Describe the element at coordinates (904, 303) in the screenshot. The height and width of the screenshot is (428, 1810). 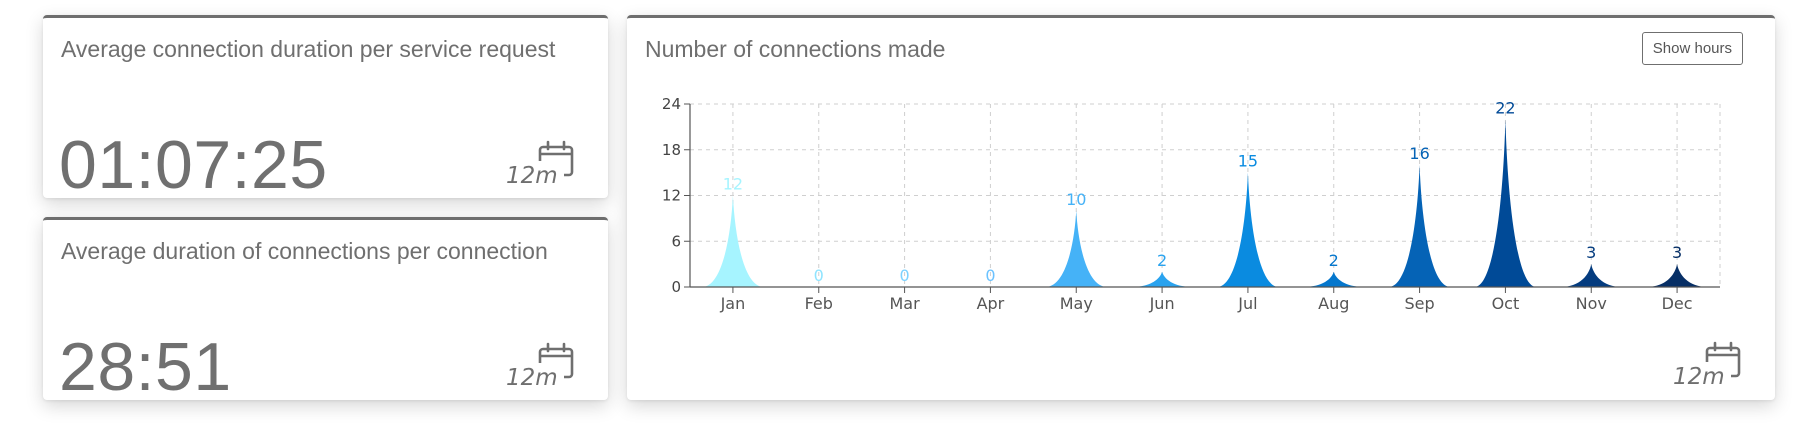
I see `x-tick-label: Mar` at that location.